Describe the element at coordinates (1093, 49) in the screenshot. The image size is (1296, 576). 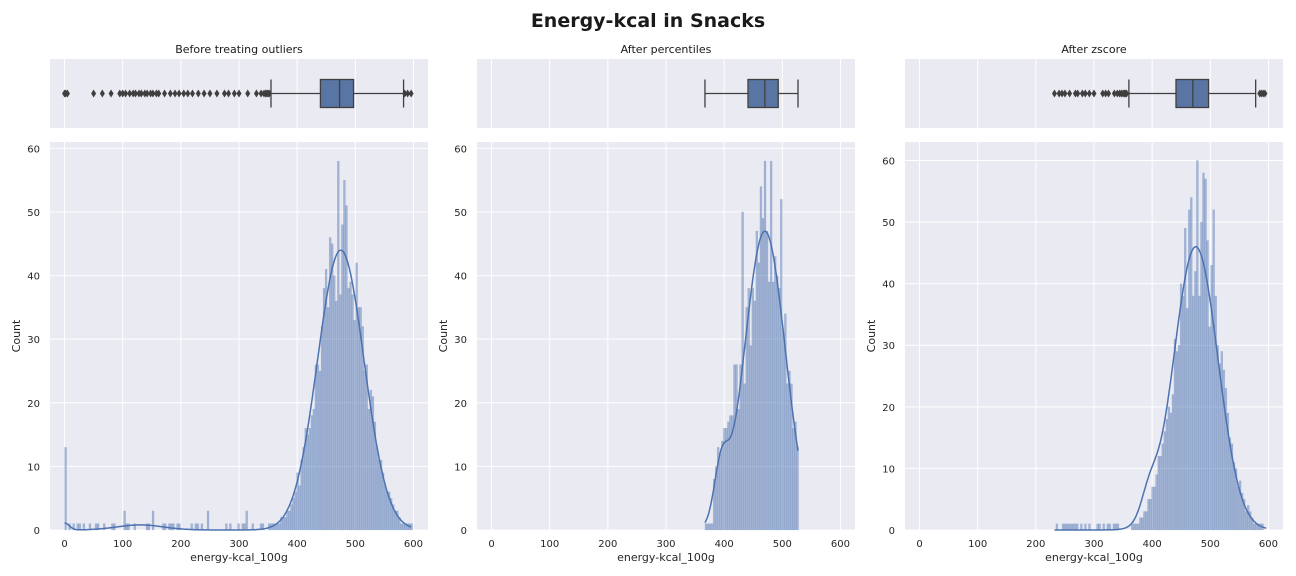
I see `subplot-title: After zscore` at that location.